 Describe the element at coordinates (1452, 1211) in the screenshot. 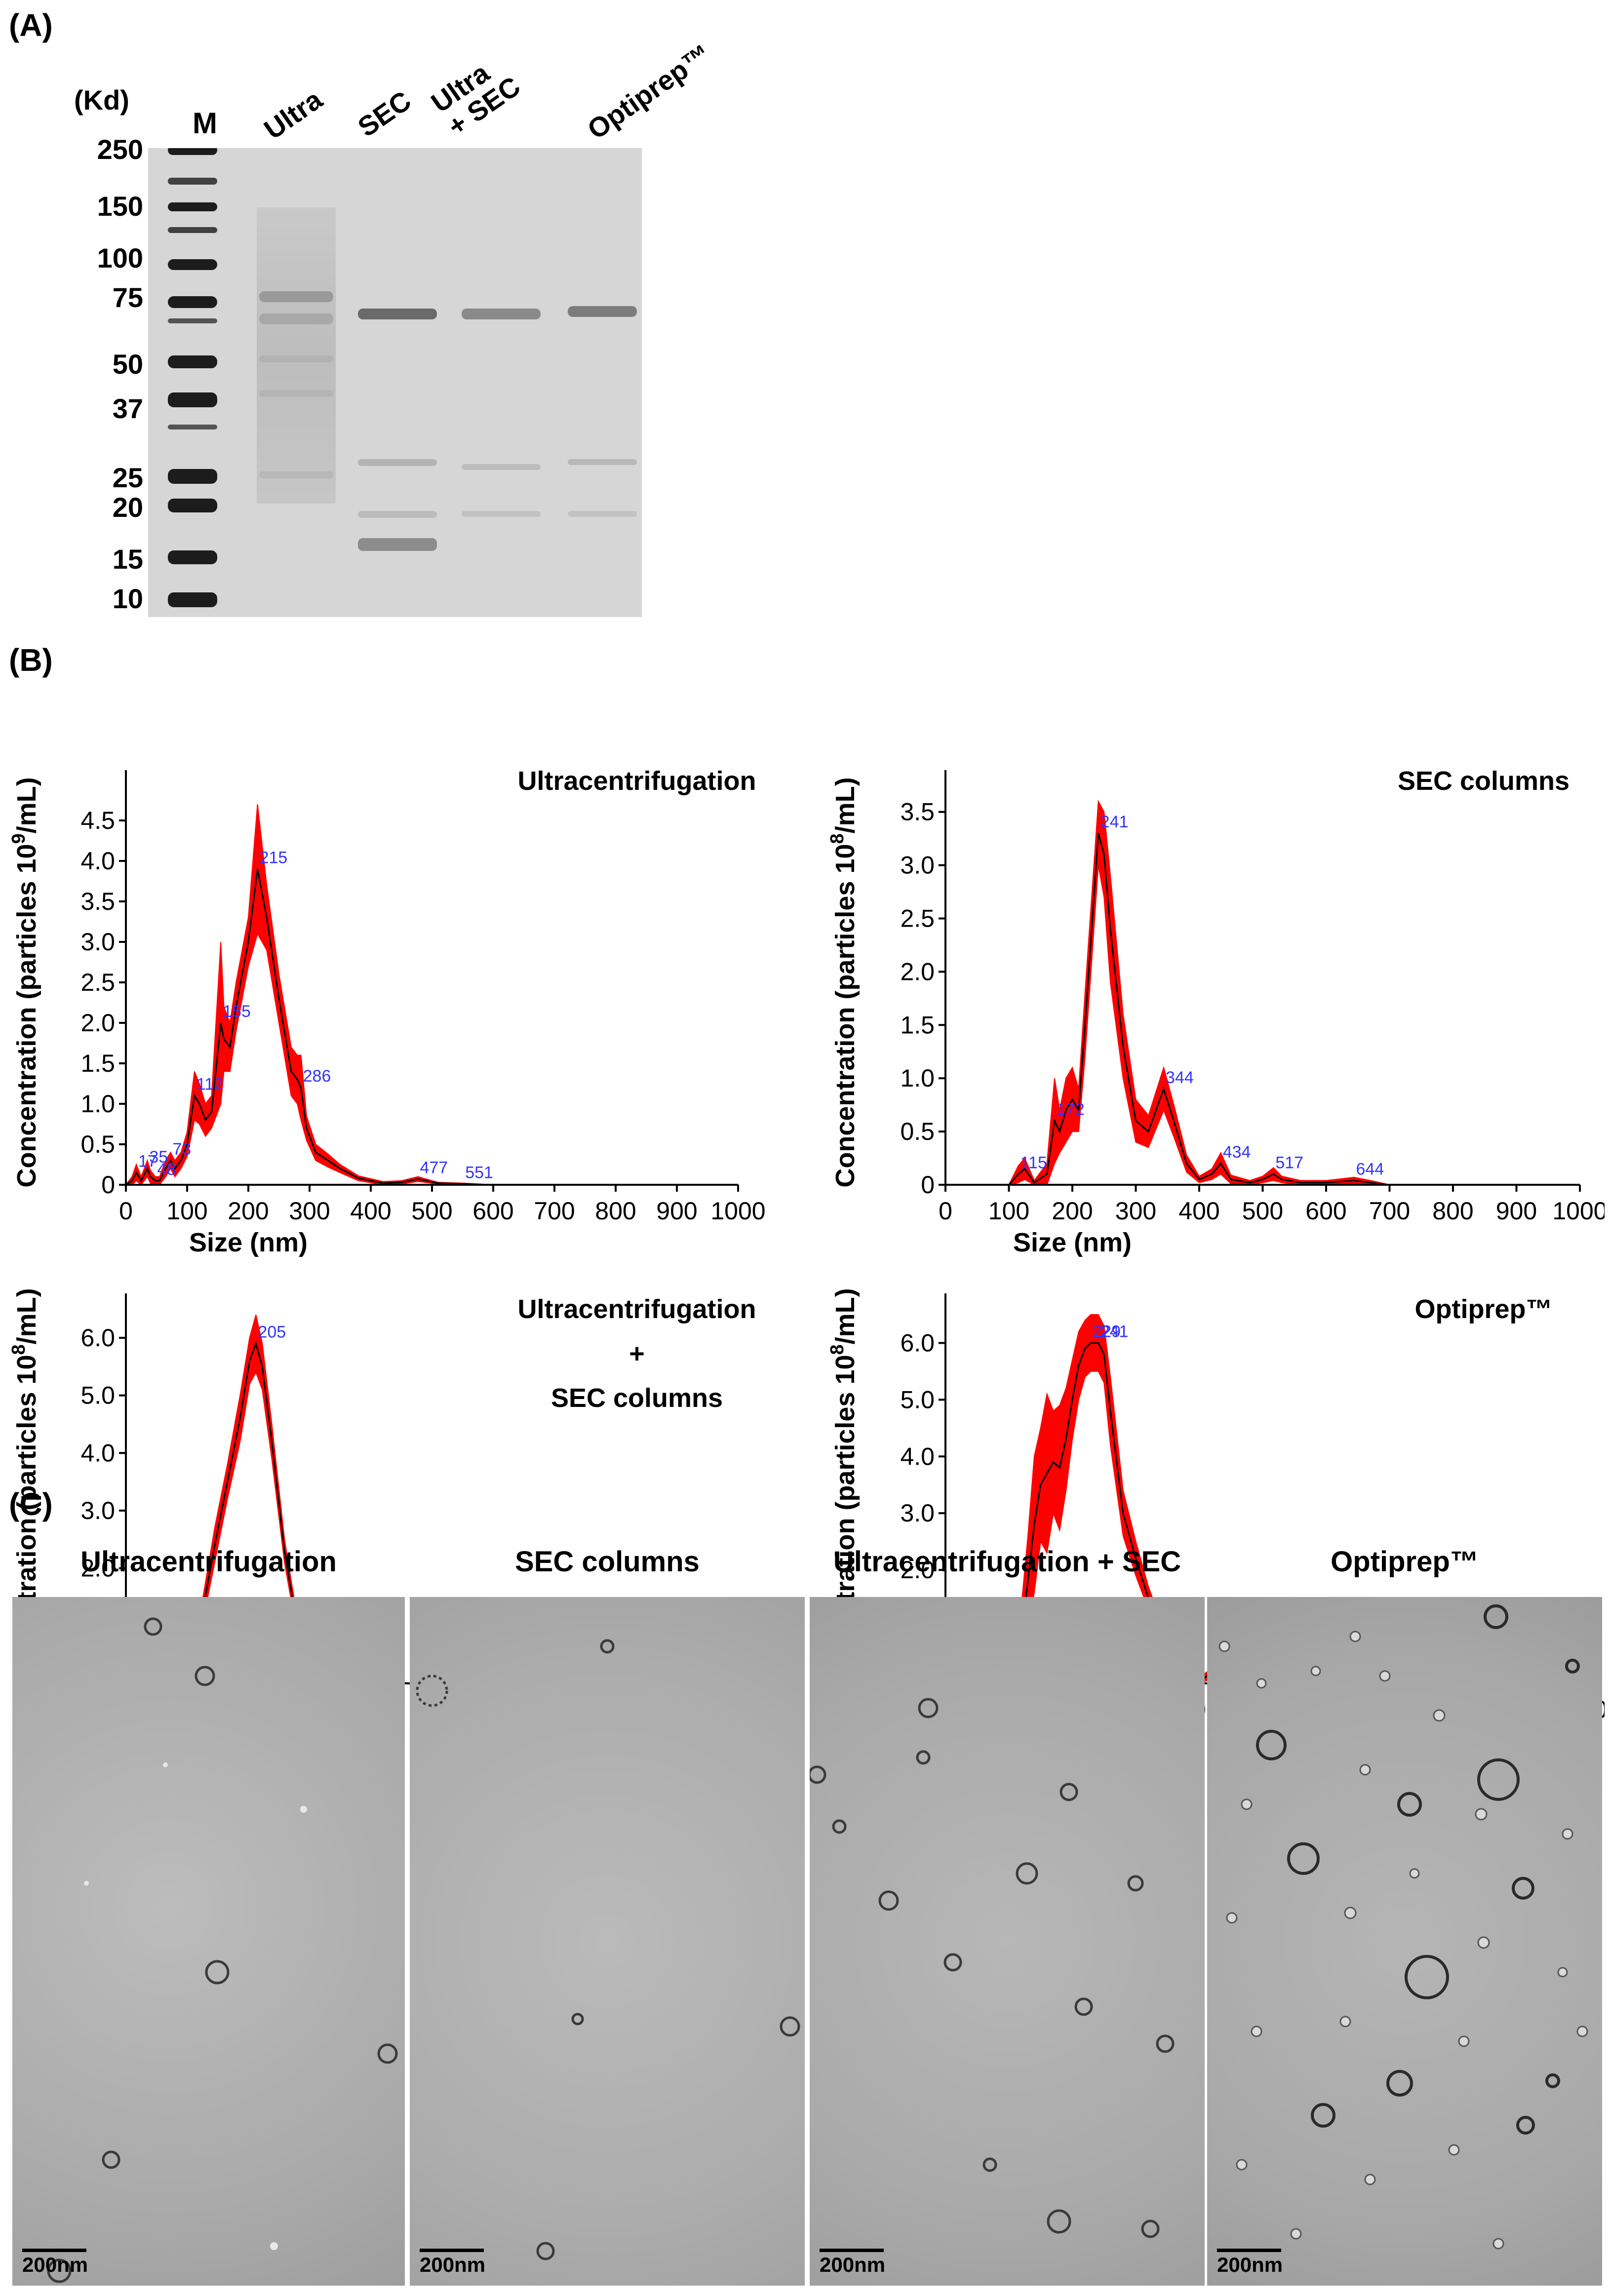

I see `x-tick-label: 800` at that location.